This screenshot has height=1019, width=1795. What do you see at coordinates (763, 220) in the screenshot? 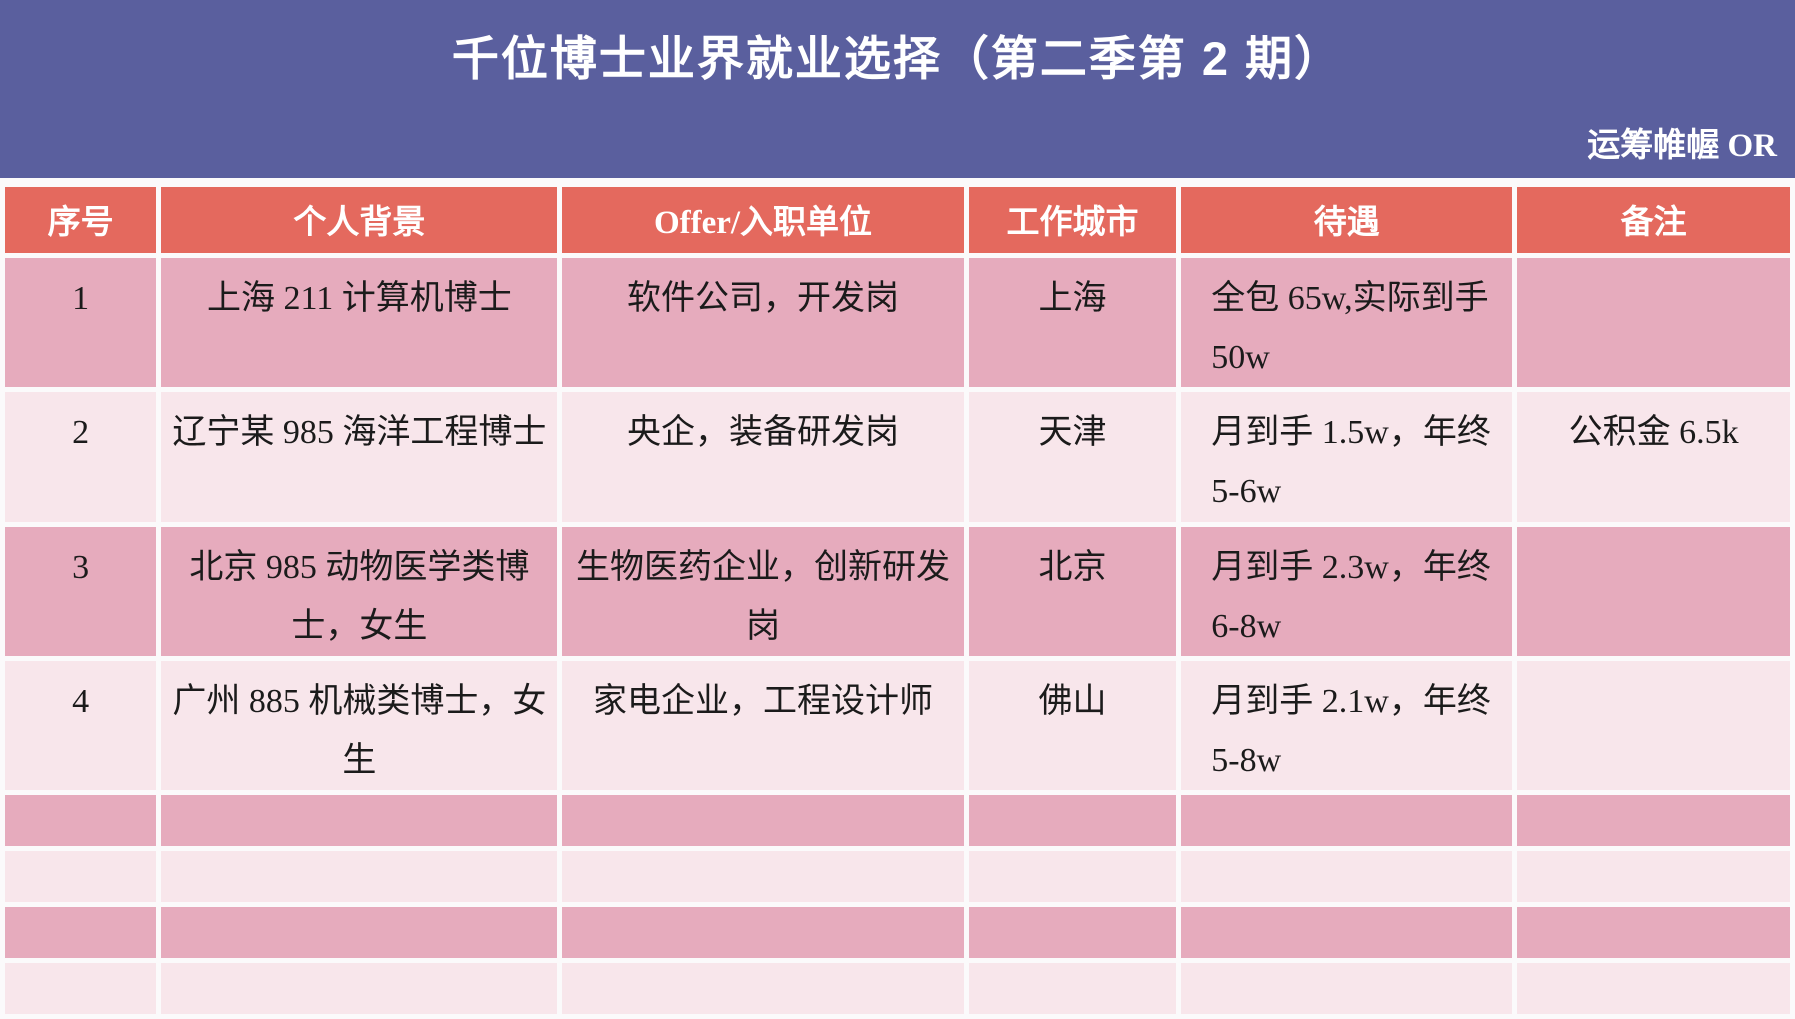
I see `column-header-offer: Offer/入职单位` at bounding box center [763, 220].